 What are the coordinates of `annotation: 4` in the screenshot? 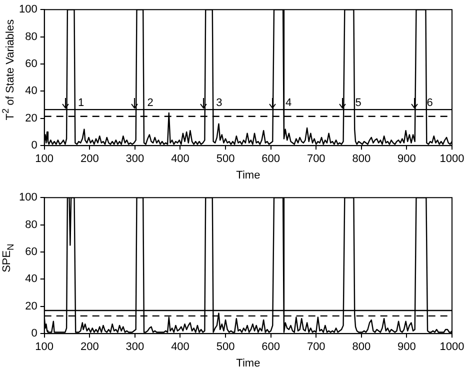 It's located at (288, 103).